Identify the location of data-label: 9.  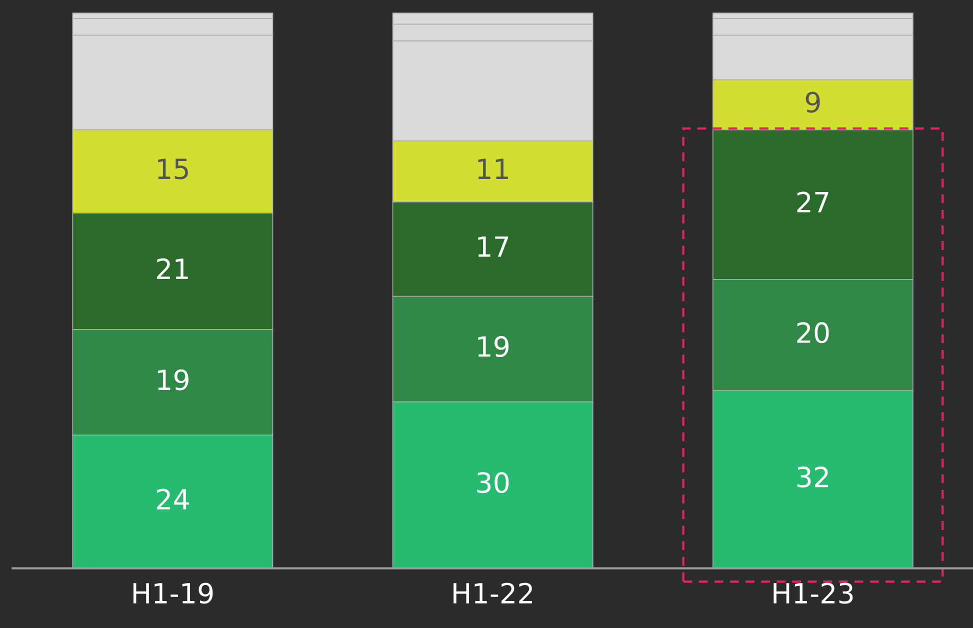
(813, 102).